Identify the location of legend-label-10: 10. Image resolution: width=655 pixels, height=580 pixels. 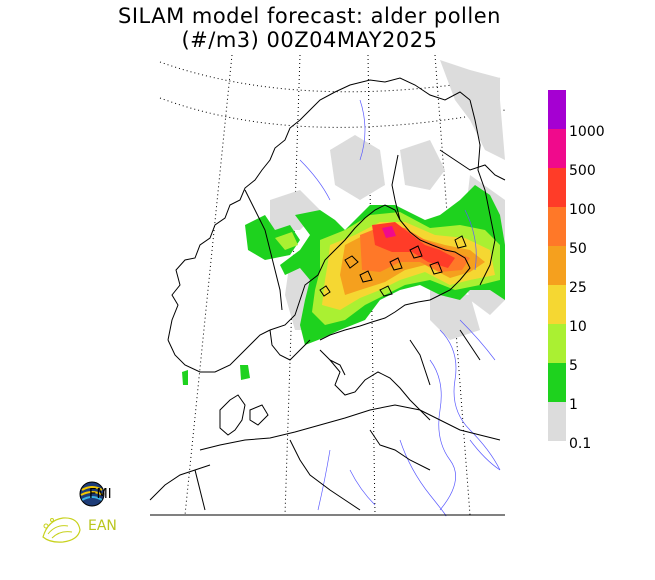
(578, 327).